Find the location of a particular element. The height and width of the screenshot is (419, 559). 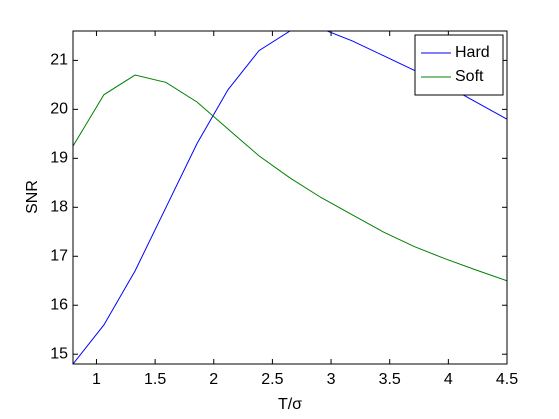

x-tick-label: 1 is located at coordinates (96, 379).